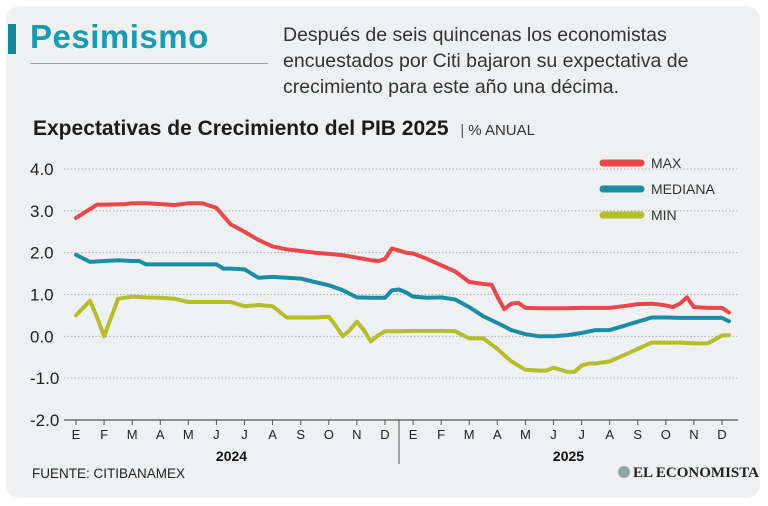  What do you see at coordinates (42, 336) in the screenshot?
I see `y-tick-label: 0.0` at bounding box center [42, 336].